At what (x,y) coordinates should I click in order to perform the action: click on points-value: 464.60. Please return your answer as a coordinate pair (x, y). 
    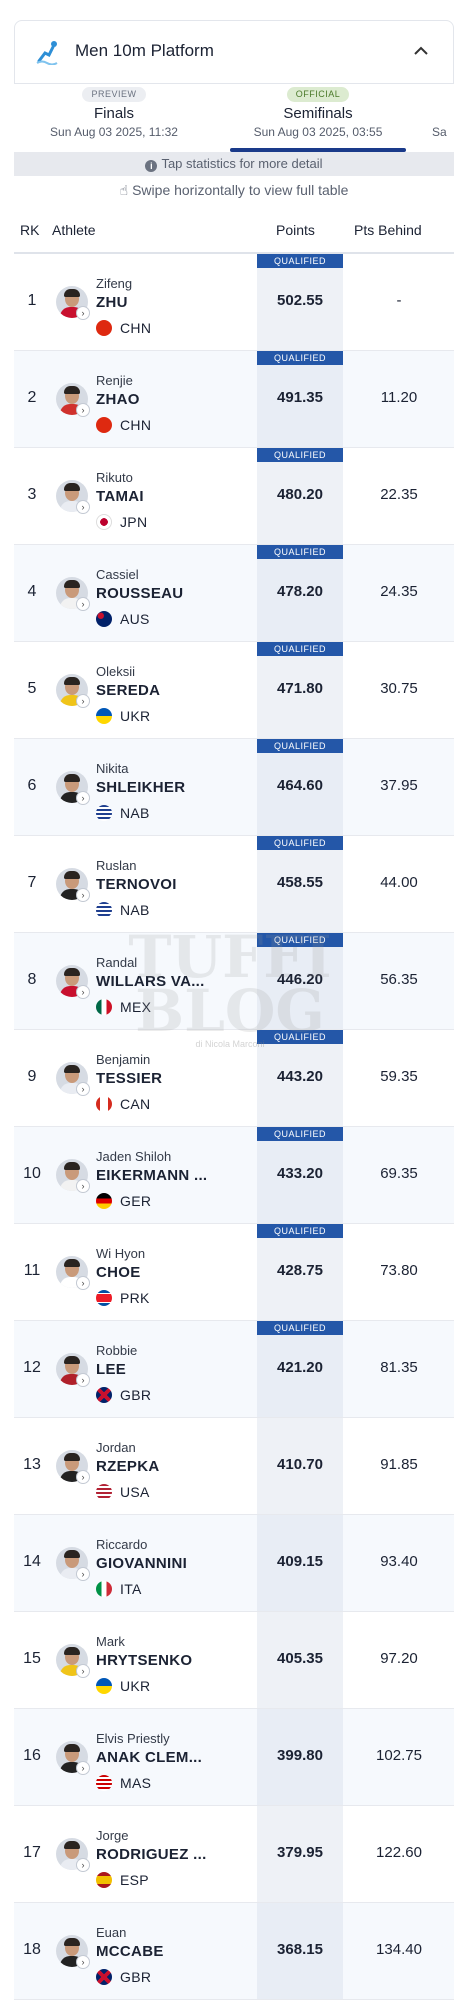
    Looking at the image, I should click on (300, 785).